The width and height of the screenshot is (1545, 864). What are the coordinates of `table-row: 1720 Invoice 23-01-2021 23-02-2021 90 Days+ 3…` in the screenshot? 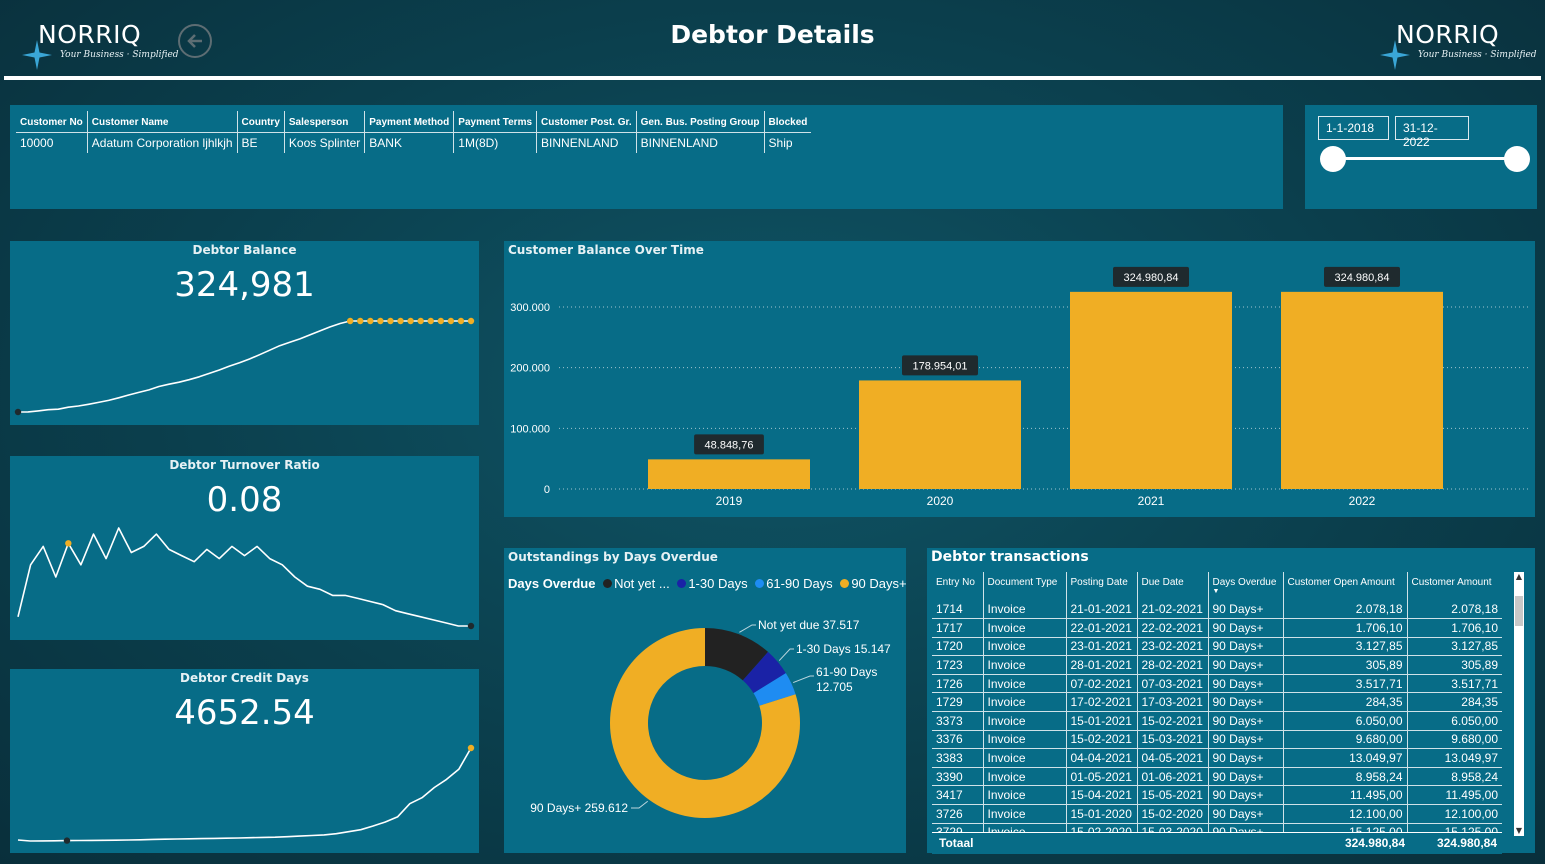 It's located at (1217, 647).